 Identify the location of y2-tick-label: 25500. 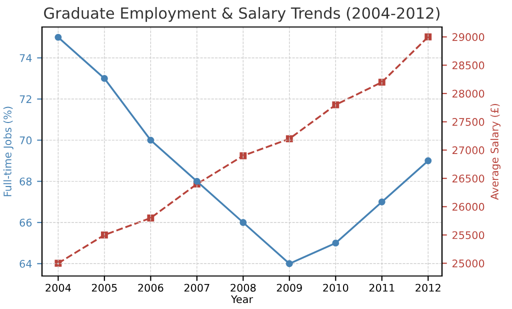
(468, 235).